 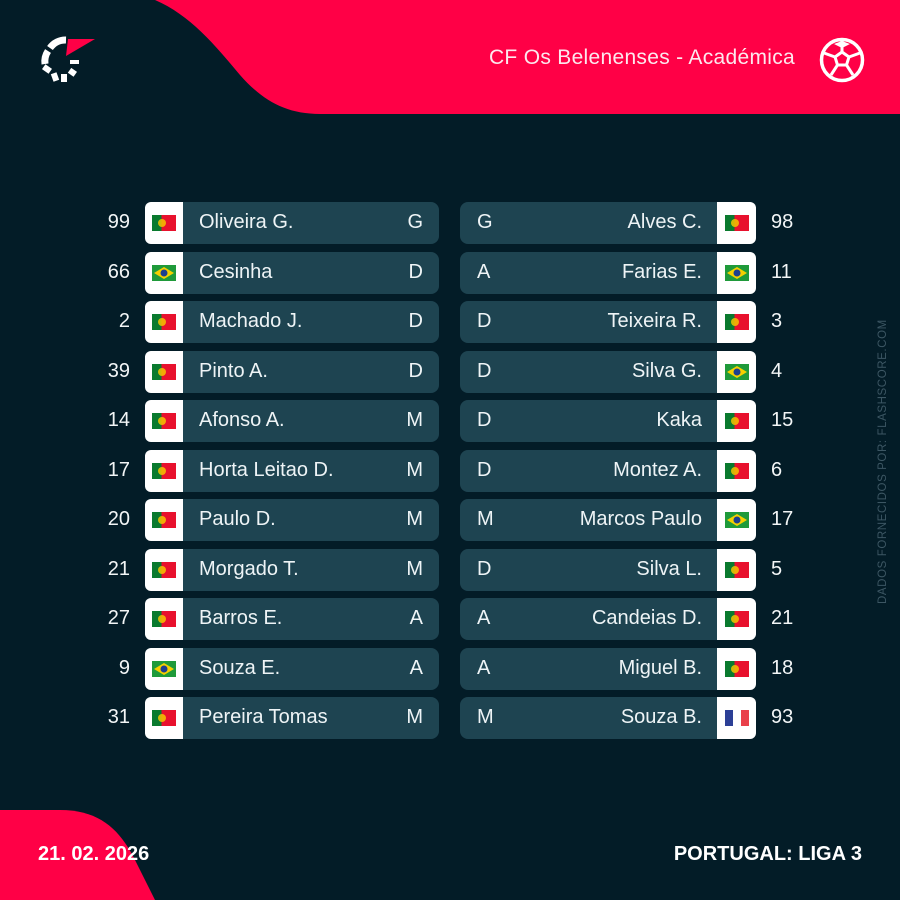 I want to click on home-player-row: 39 Pinto A. D, so click(x=267, y=371).